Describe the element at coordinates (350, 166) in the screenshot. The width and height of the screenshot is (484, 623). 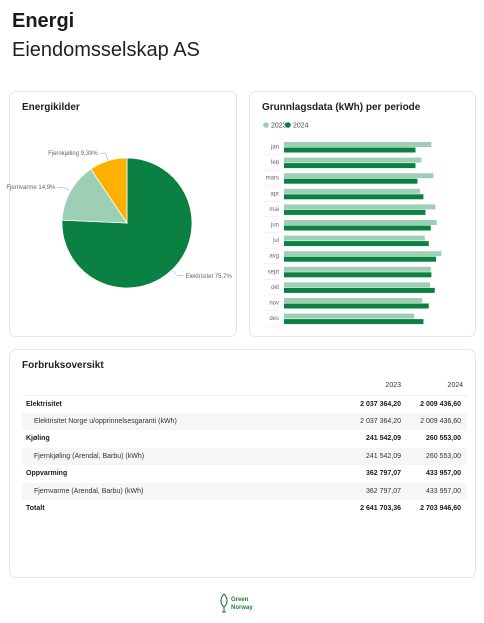
I see `bar-feb-2024` at that location.